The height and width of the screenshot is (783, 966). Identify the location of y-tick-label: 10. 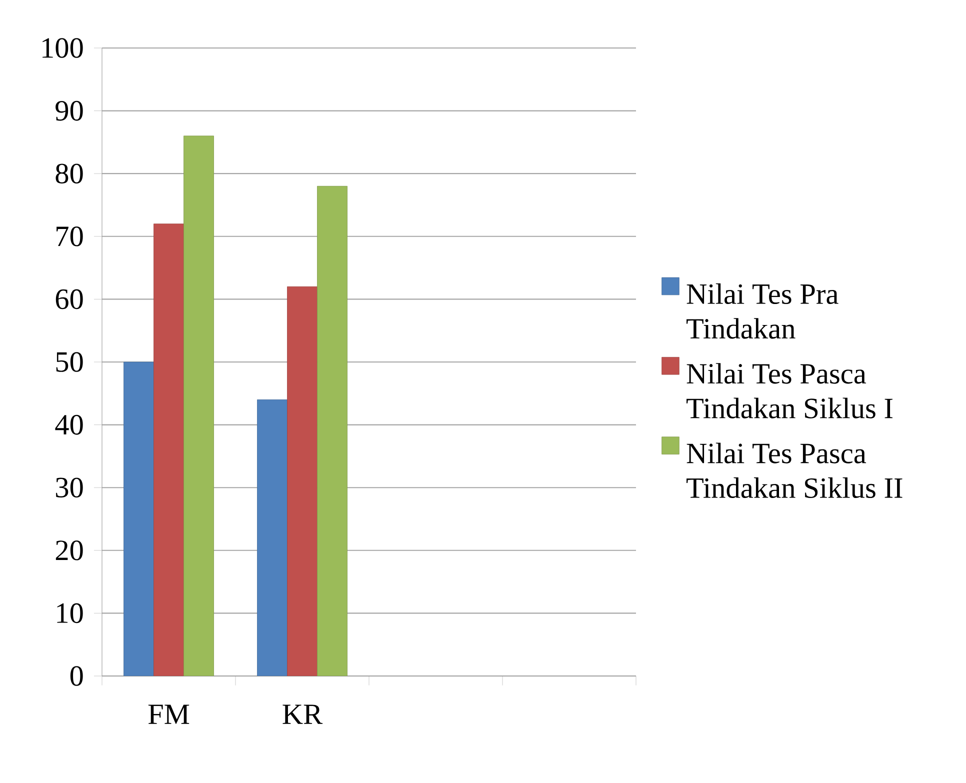
(70, 613).